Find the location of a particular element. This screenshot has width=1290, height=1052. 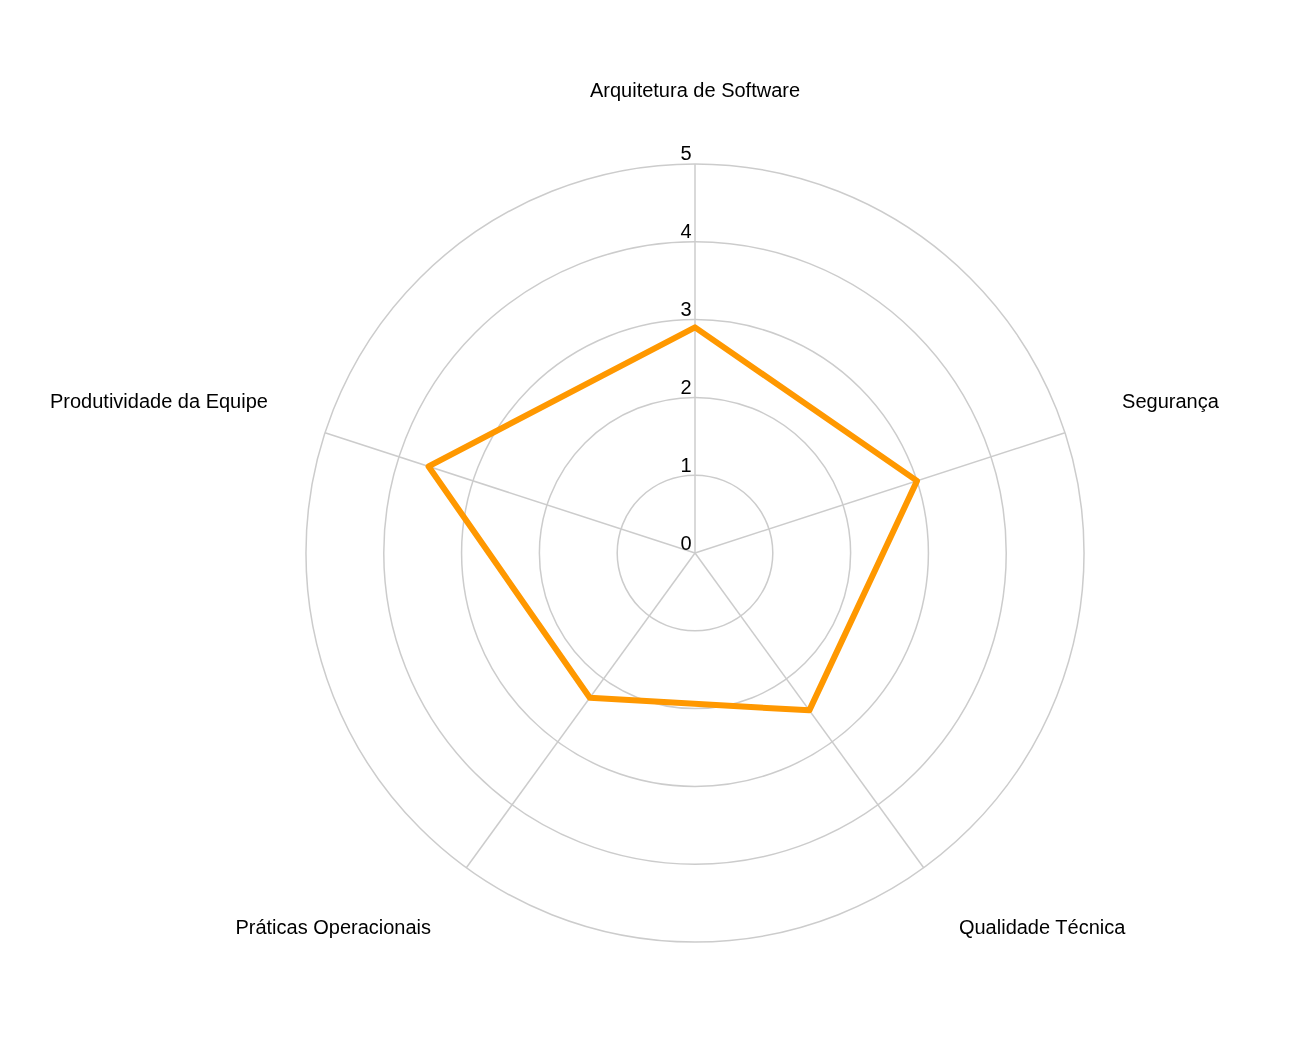

spoke-label: Arquitetura de Software is located at coordinates (695, 90).